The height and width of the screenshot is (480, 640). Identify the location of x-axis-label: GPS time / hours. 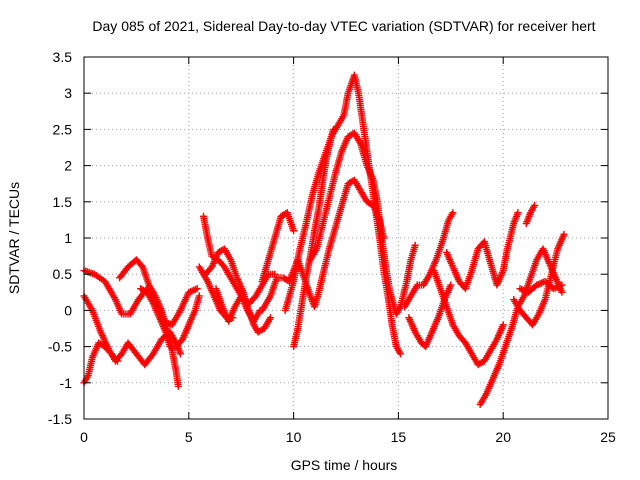
(344, 465).